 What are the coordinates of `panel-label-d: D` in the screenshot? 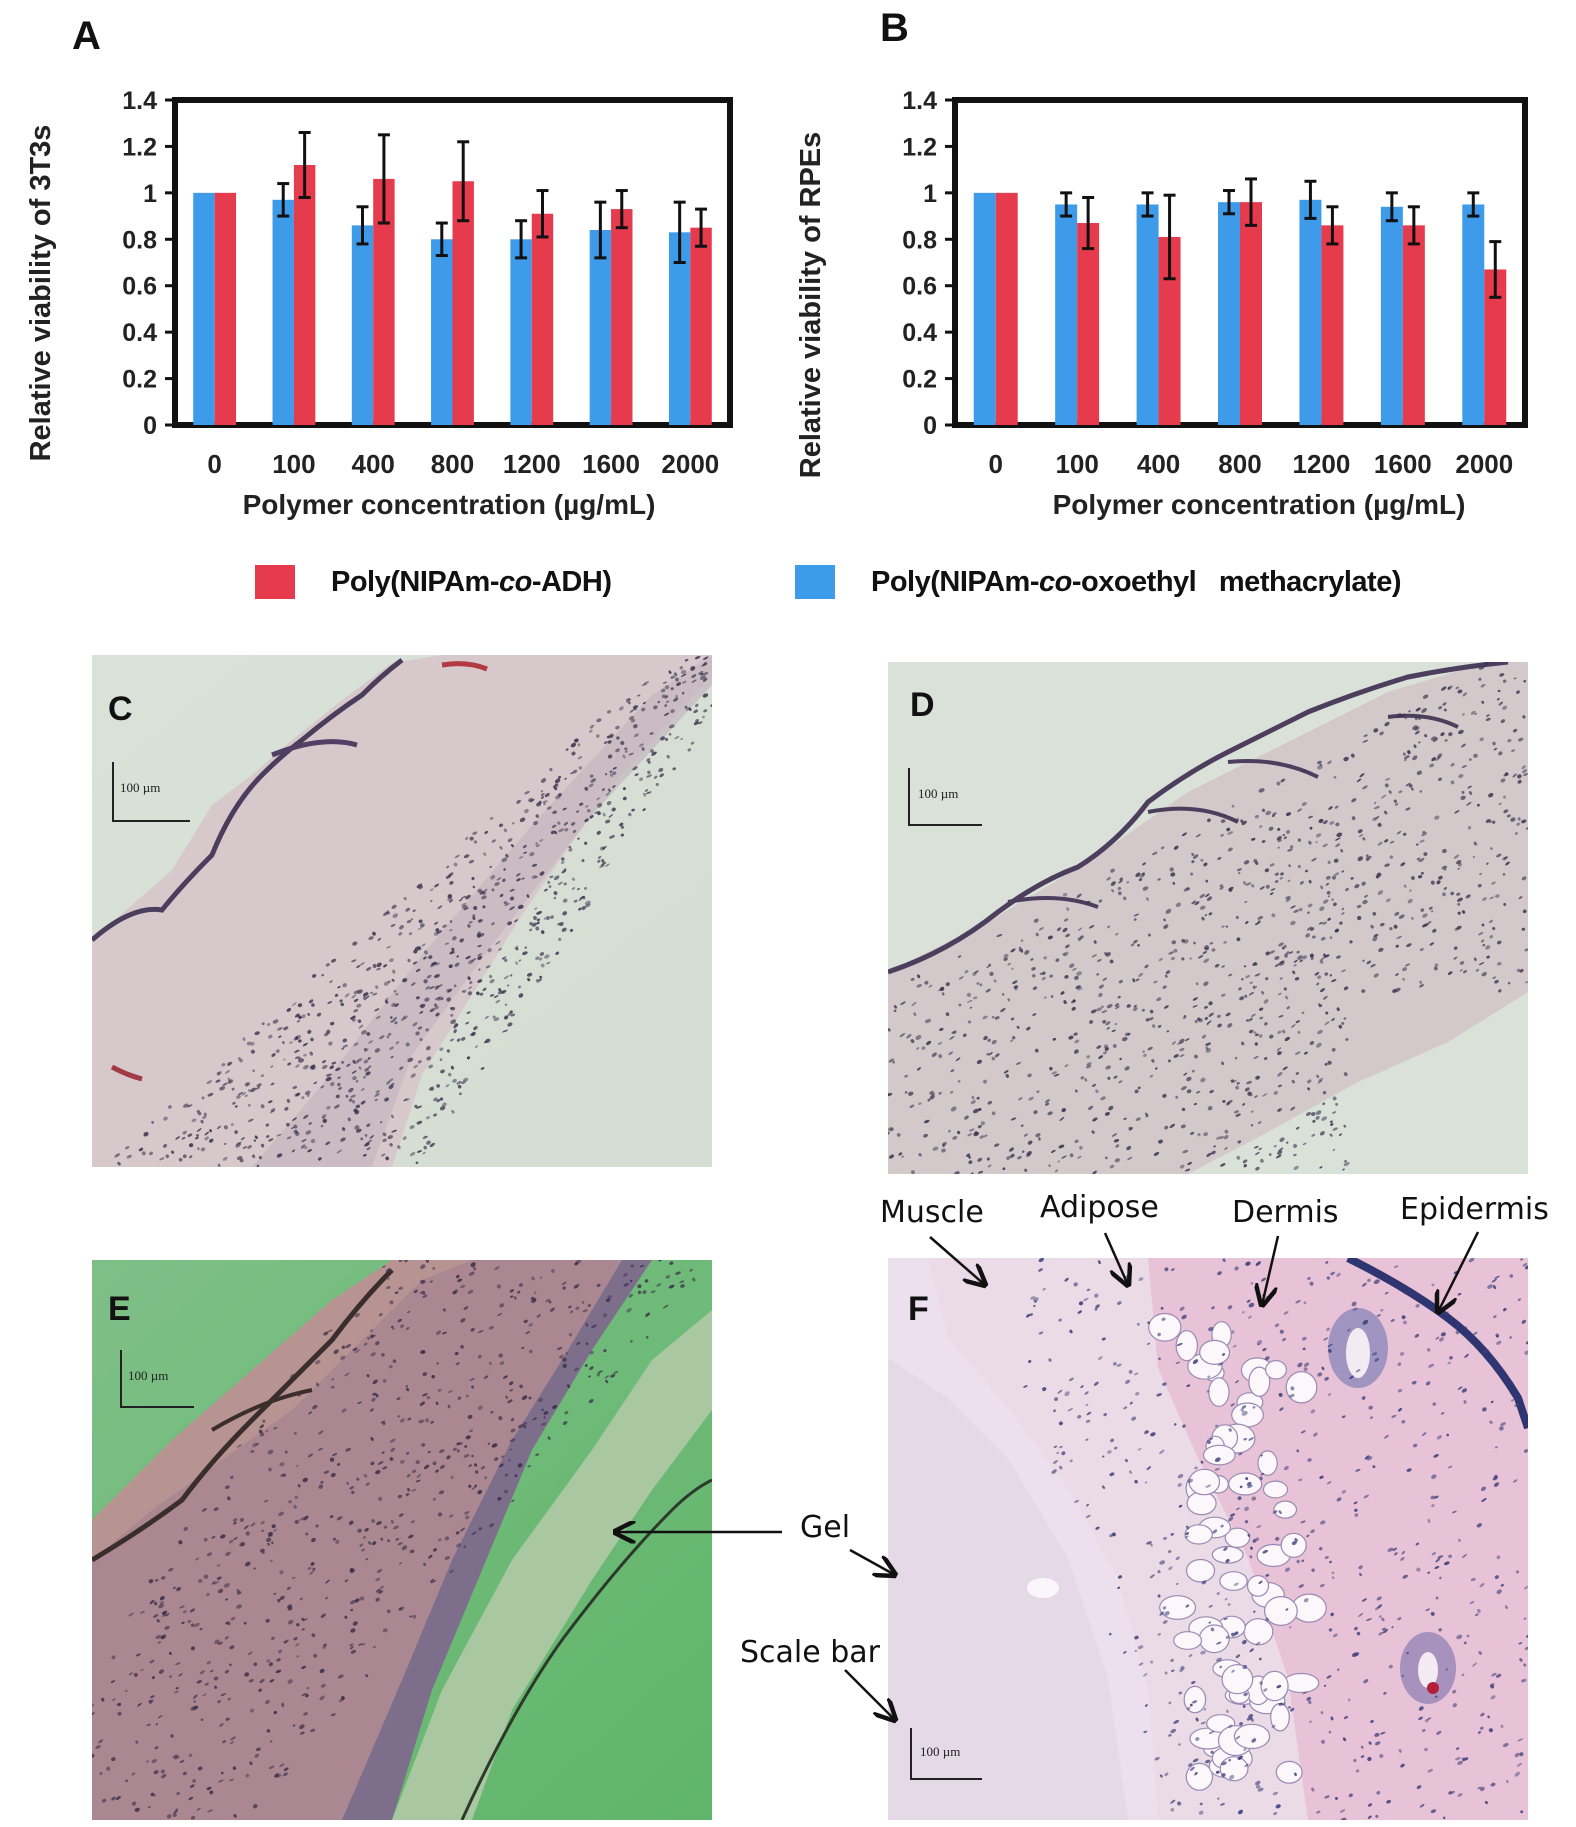 It's located at (922, 705).